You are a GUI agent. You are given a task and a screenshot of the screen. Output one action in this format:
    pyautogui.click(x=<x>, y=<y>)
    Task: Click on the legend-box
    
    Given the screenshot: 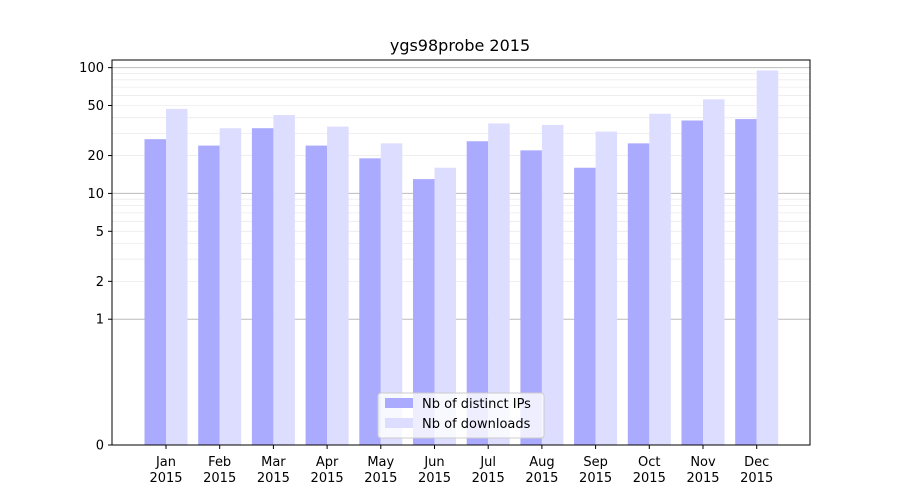 What is the action you would take?
    pyautogui.click(x=461, y=415)
    